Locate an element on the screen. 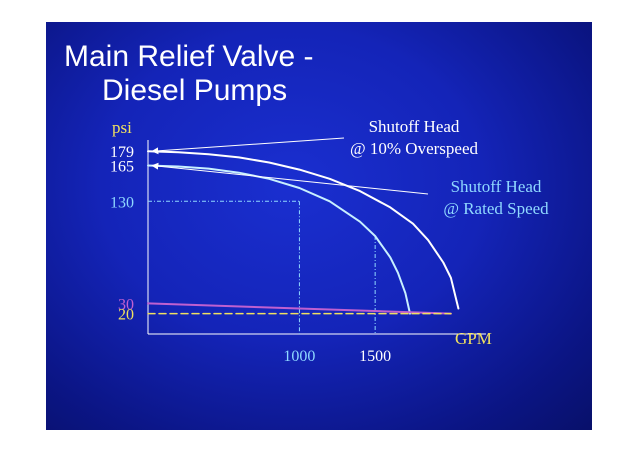 Image resolution: width=638 pixels, height=451 pixels. y-tick-label-130: 130 is located at coordinates (122, 202).